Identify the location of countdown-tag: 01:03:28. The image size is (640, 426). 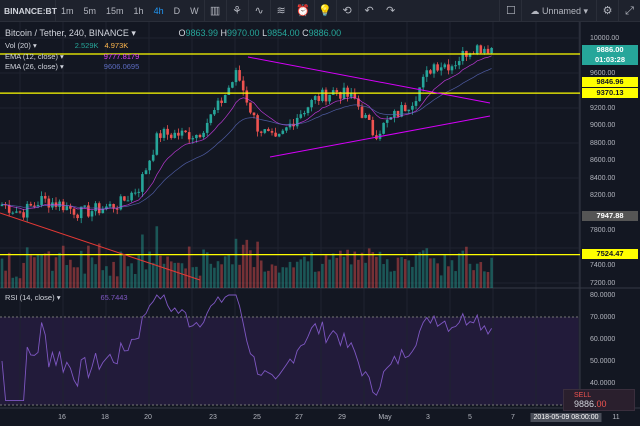
(610, 60).